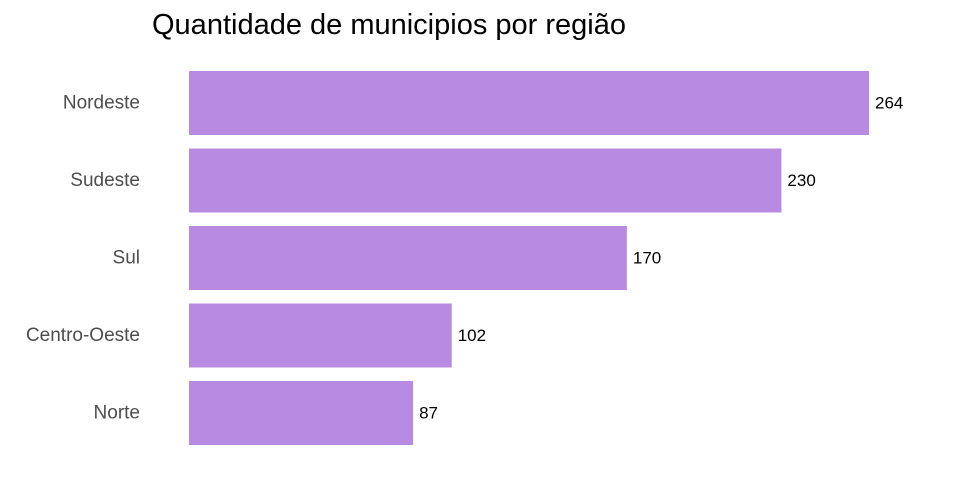  I want to click on value-label-centro-oeste: 102, so click(472, 335).